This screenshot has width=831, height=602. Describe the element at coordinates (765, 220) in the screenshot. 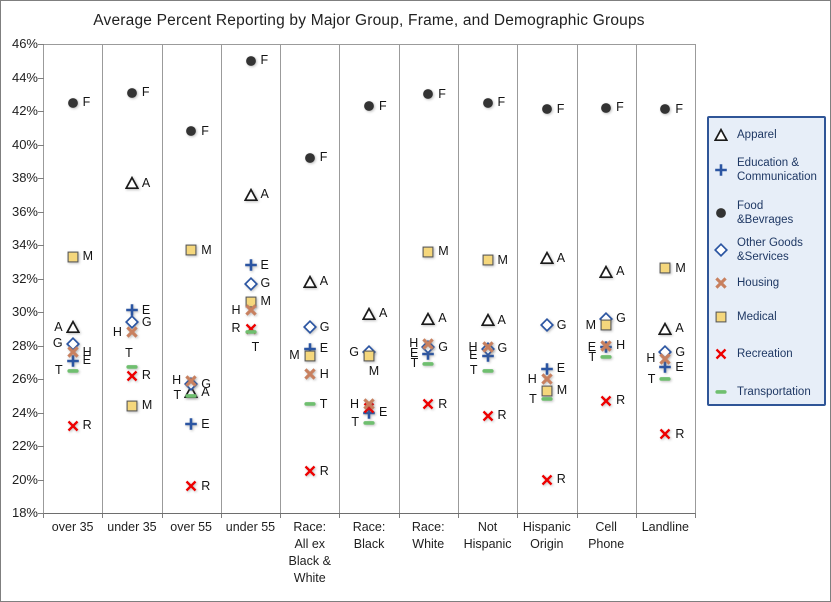

I see `legend-label-line: &Bevrages` at that location.